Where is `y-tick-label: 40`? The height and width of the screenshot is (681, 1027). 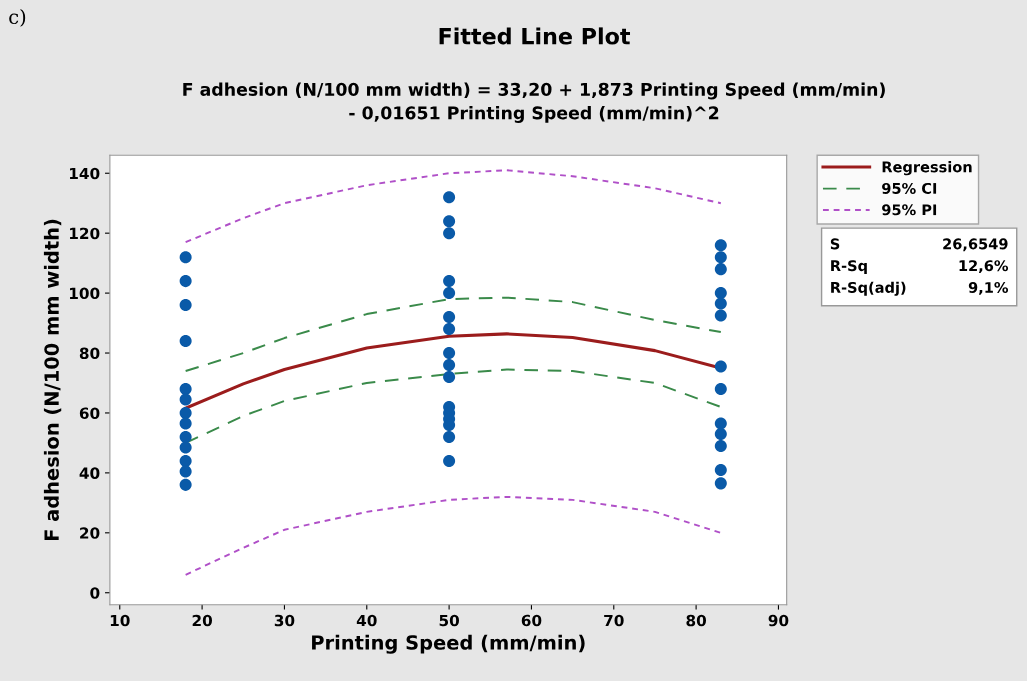 y-tick-label: 40 is located at coordinates (89, 473).